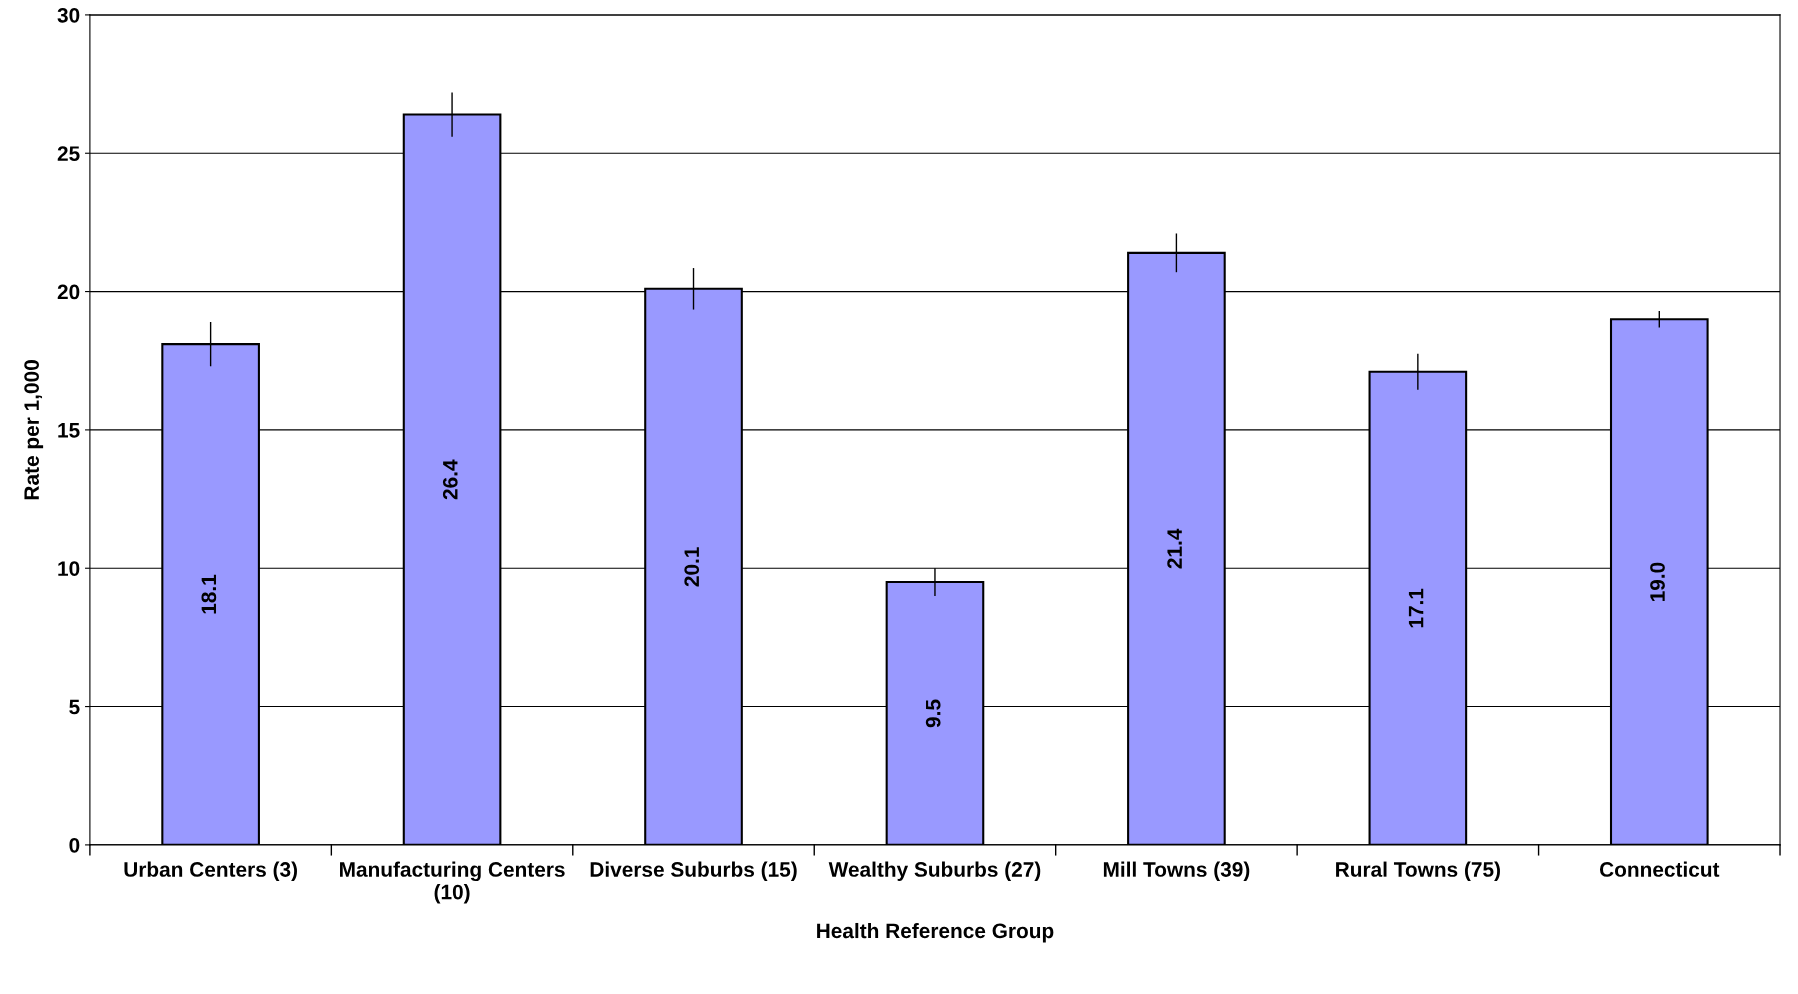  I want to click on x-tick-label: Wealthy Suburbs (27), so click(934, 871).